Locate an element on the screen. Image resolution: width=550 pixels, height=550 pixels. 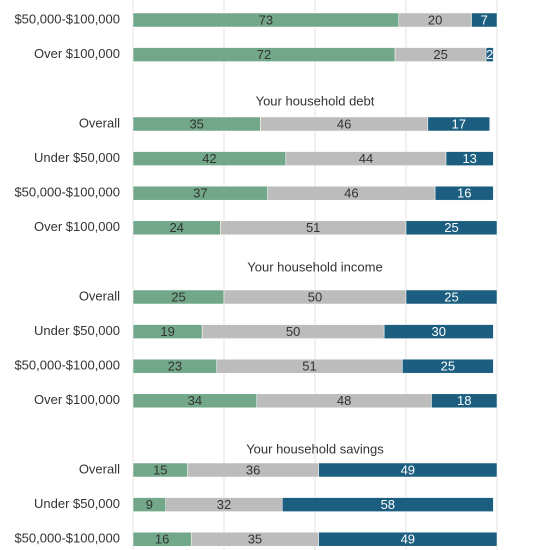
section-title: Your household debt is located at coordinates (315, 100).